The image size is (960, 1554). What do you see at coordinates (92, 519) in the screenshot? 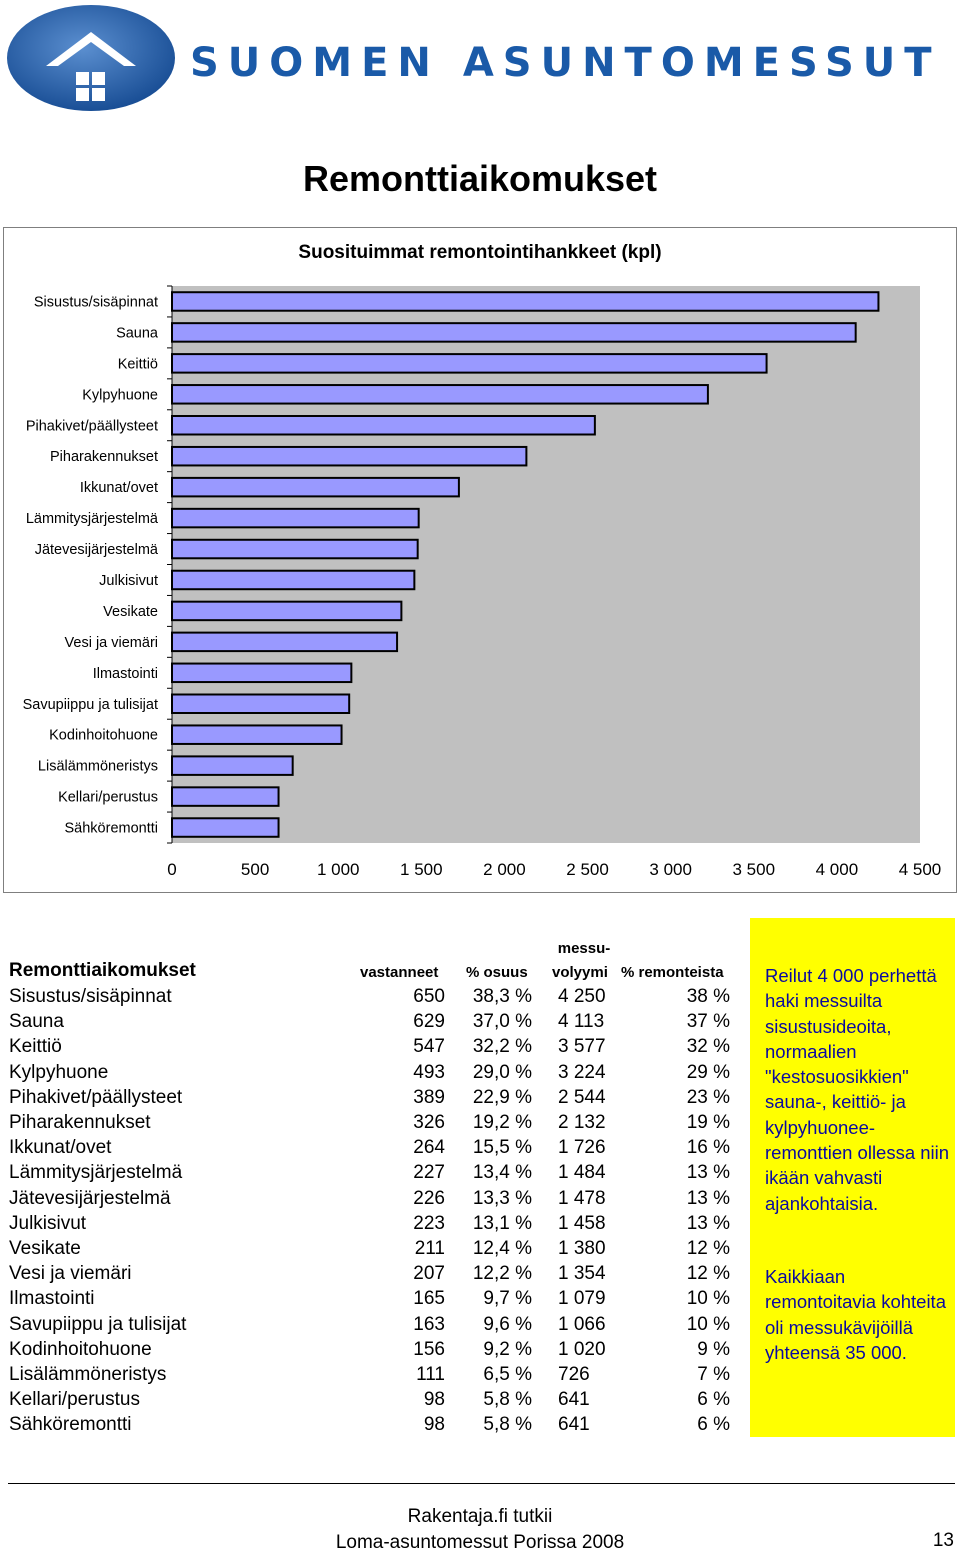
I see `category-label: Lämmitysjärjestelmä` at bounding box center [92, 519].